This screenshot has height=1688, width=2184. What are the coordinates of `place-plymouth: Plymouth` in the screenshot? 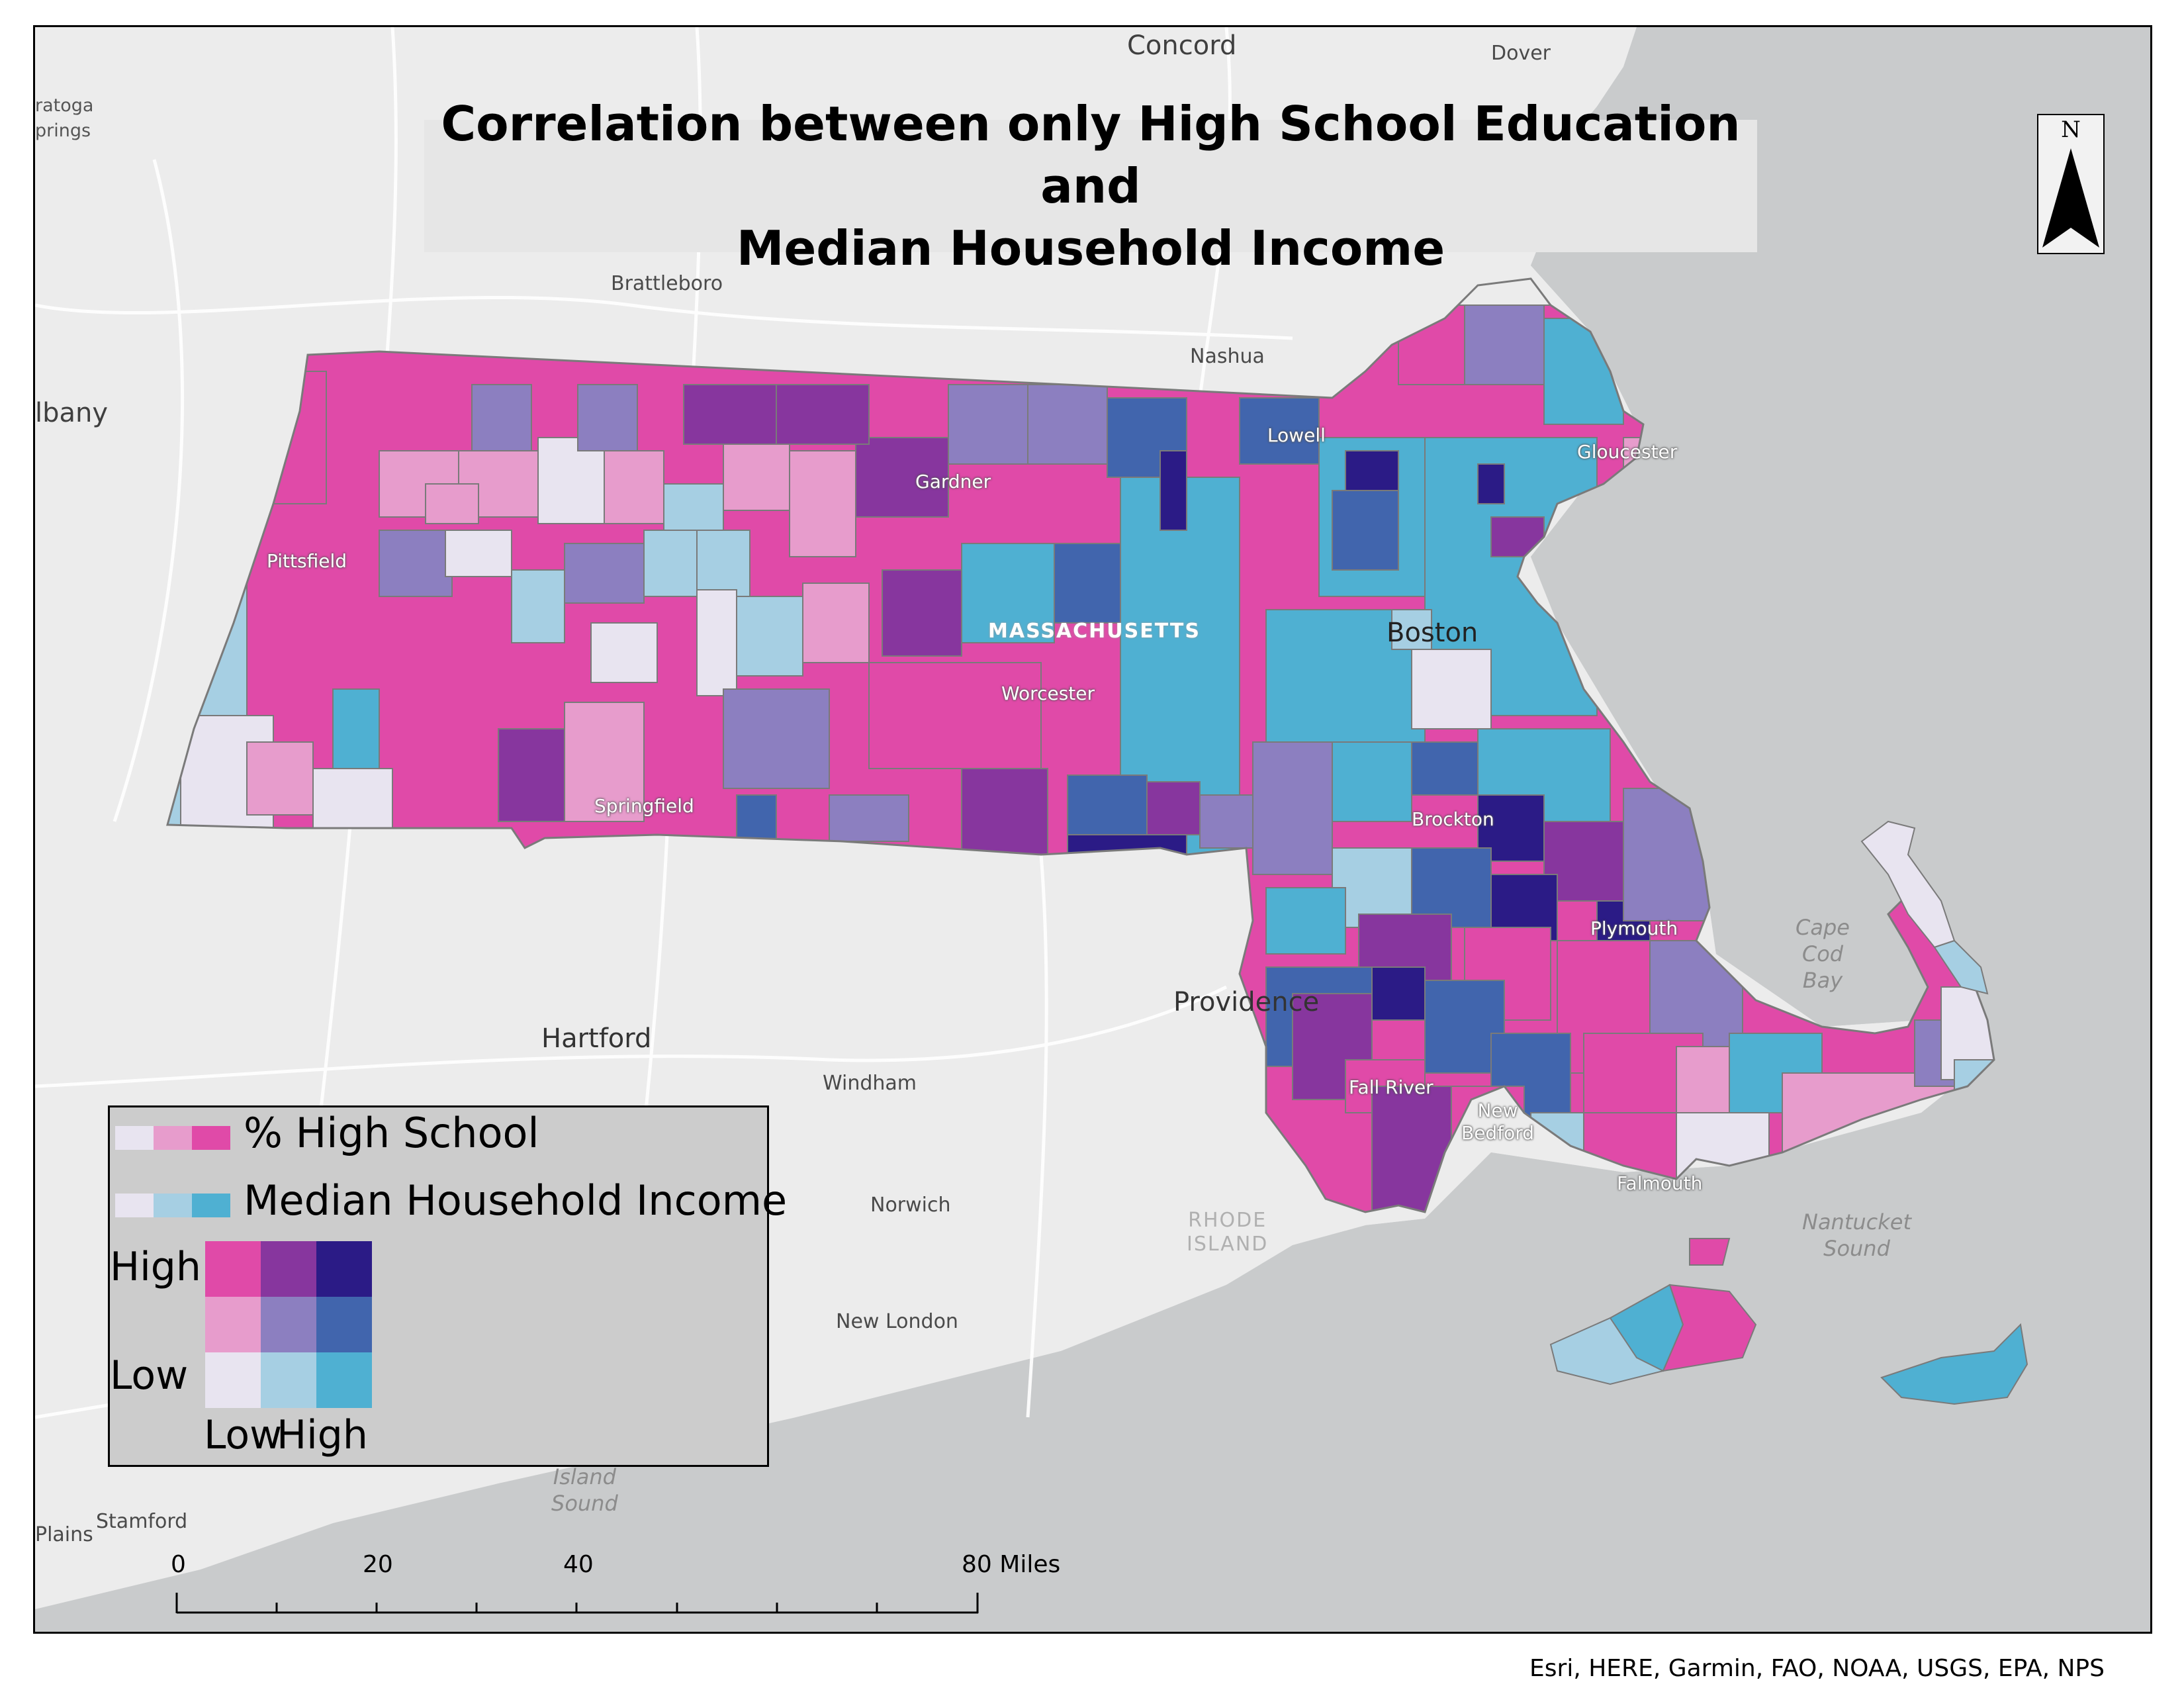 It's located at (1634, 928).